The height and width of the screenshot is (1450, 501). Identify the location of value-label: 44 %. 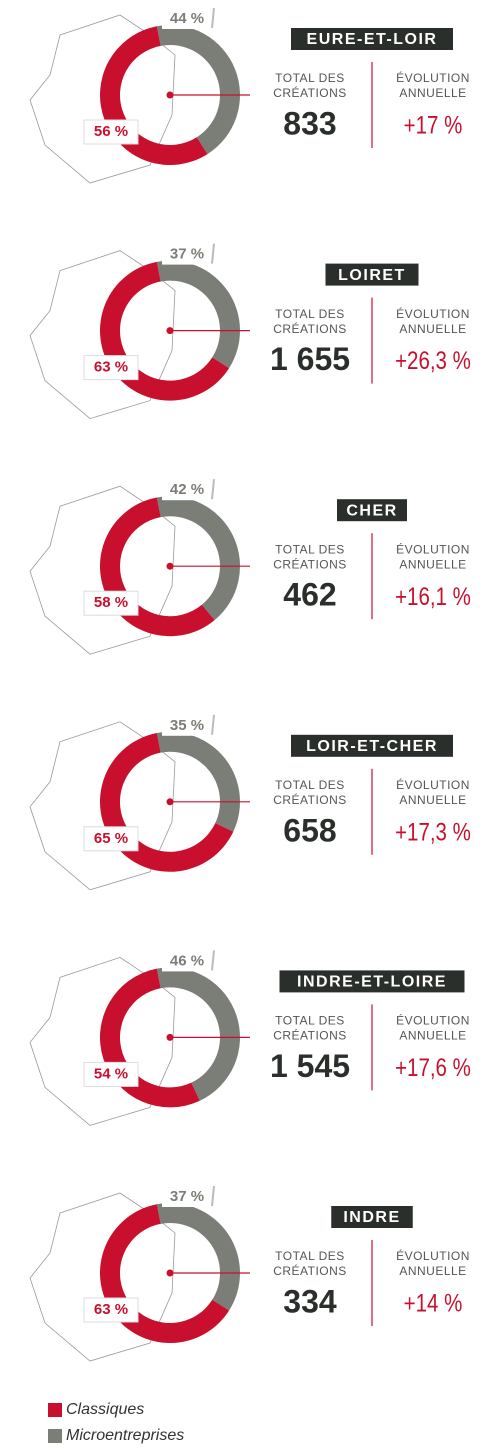
(187, 18).